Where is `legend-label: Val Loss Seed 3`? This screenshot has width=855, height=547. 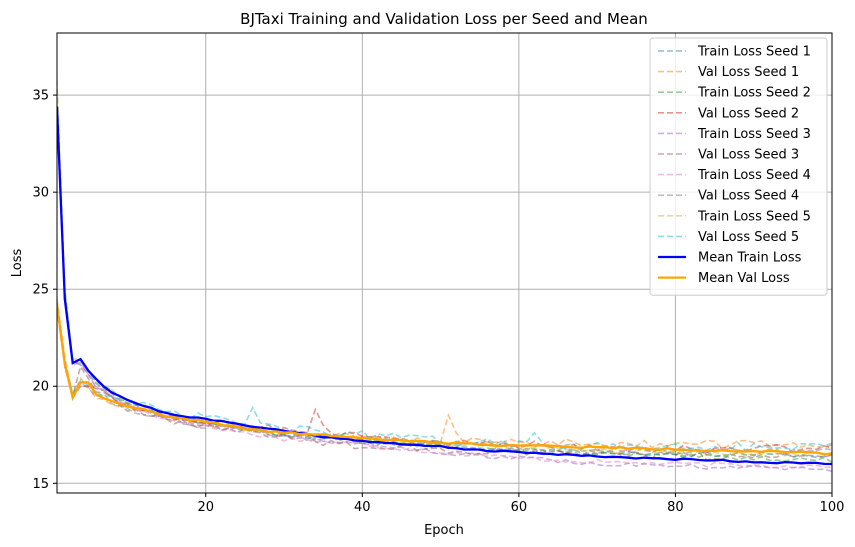
legend-label: Val Loss Seed 3 is located at coordinates (748, 155).